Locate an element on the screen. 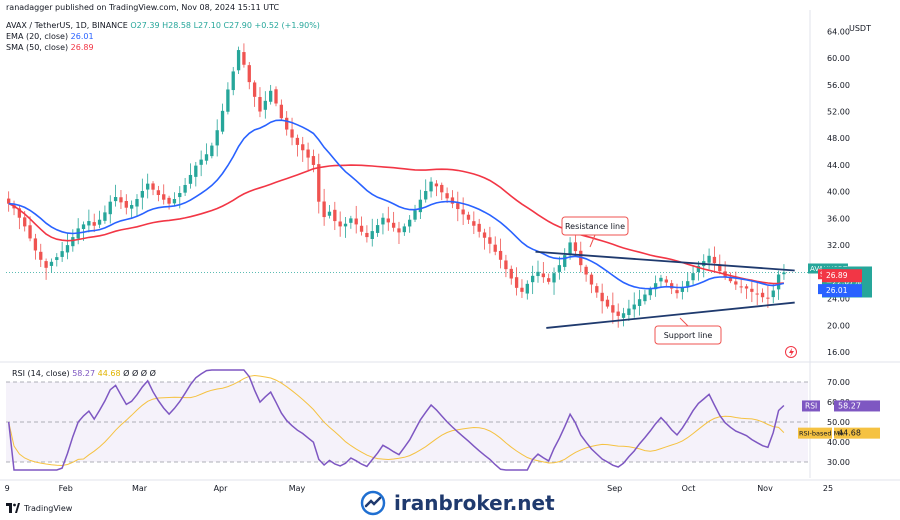  resistance-trendline is located at coordinates (665, 261).